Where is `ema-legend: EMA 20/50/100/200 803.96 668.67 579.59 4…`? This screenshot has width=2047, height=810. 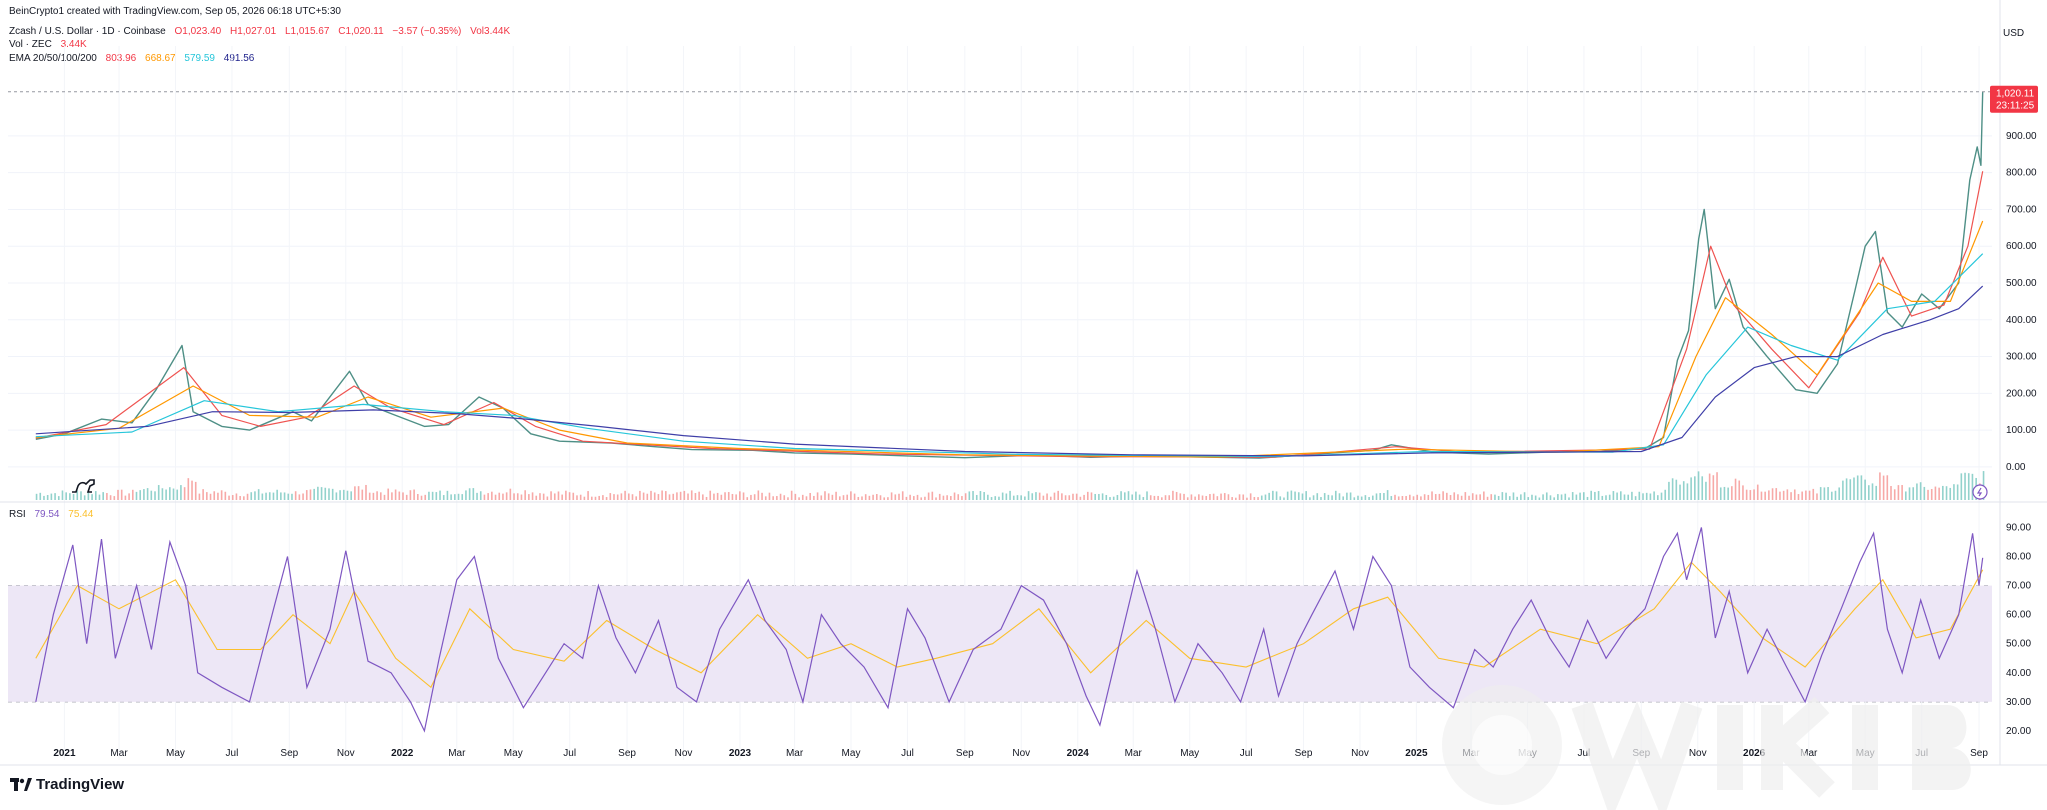 ema-legend: EMA 20/50/100/200 803.96 668.67 579.59 4… is located at coordinates (134, 58).